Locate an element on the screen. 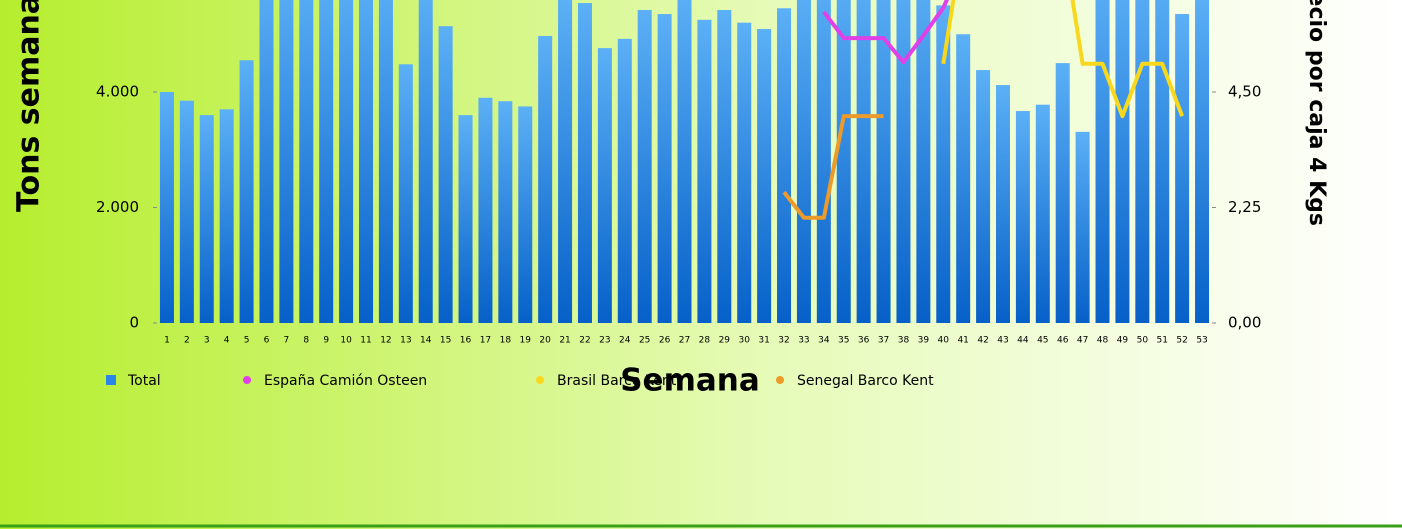  x-tick-label: 39 is located at coordinates (924, 341).